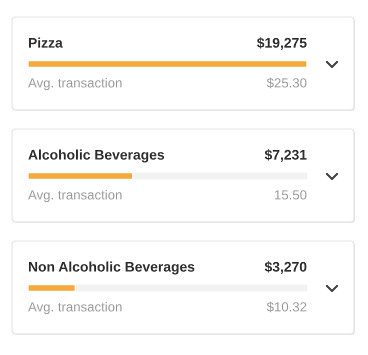 The width and height of the screenshot is (368, 355). I want to click on data-label: $7,231, so click(285, 155).